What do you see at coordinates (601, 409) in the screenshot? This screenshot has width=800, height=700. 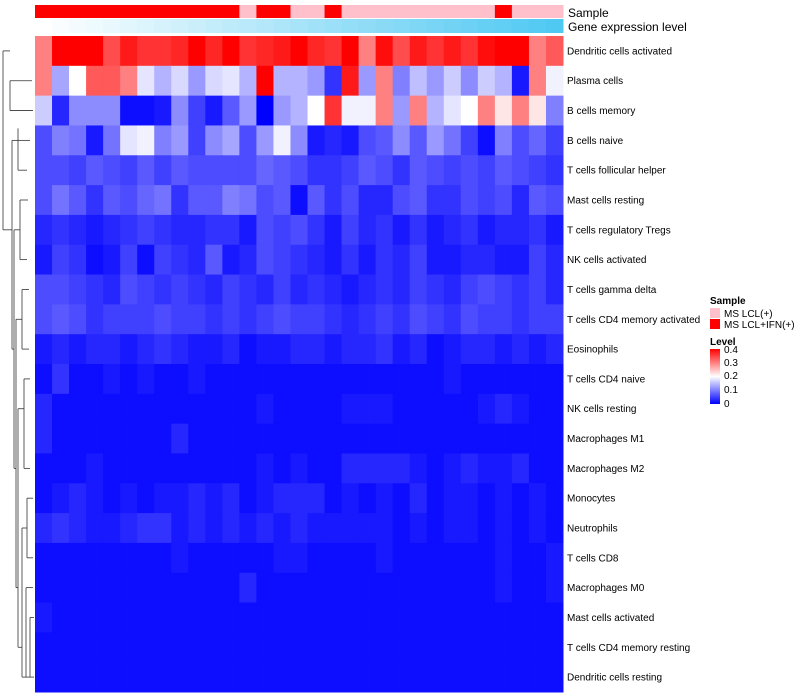 I see `row-label: NK cells resting` at bounding box center [601, 409].